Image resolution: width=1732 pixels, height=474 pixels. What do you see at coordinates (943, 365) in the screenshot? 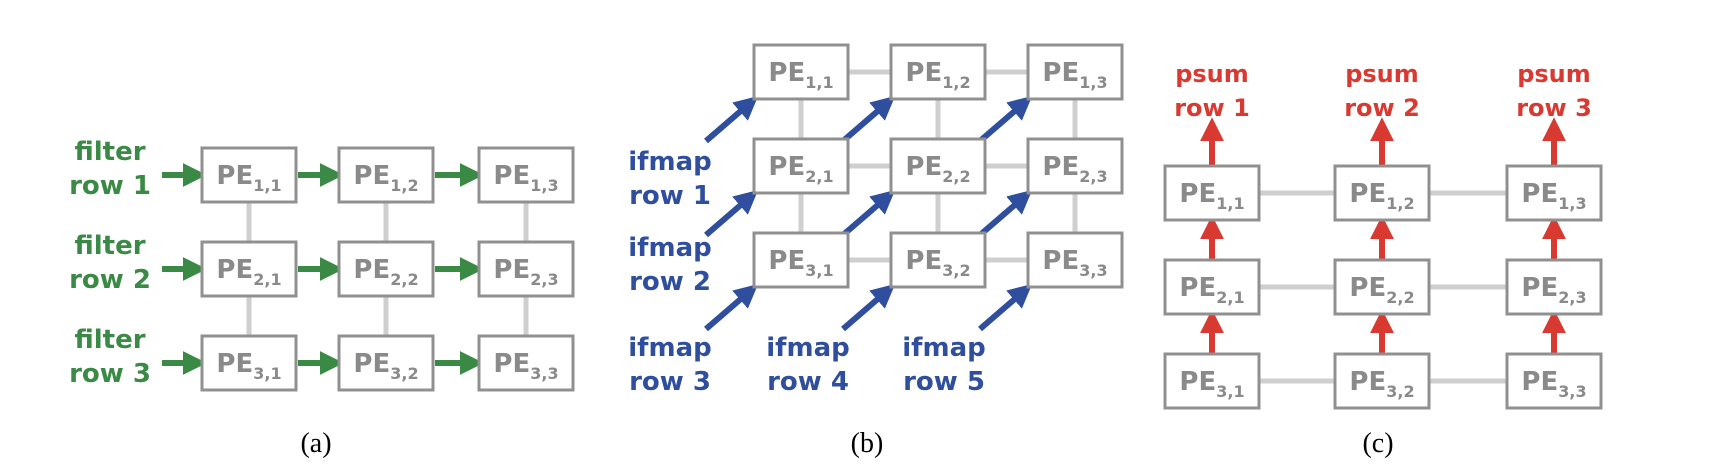
I see `ifmap-label: ifmap row 5` at bounding box center [943, 365].